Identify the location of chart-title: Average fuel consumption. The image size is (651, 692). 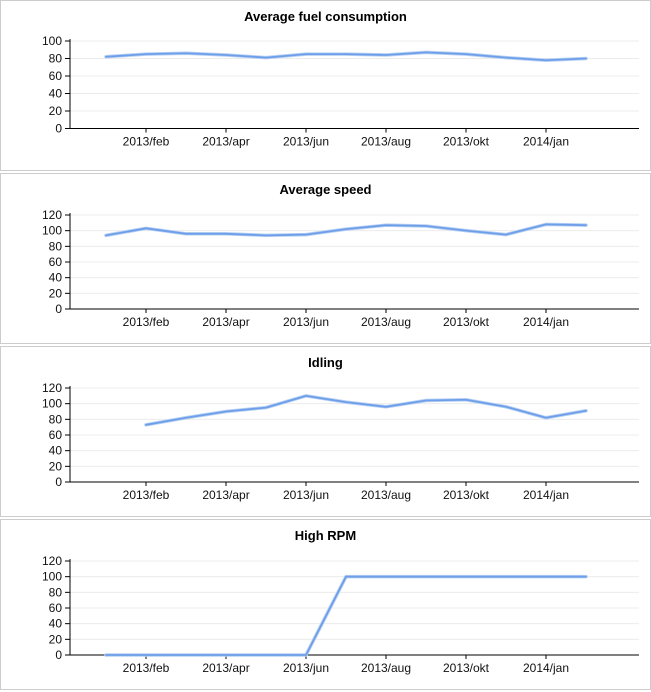
(325, 16).